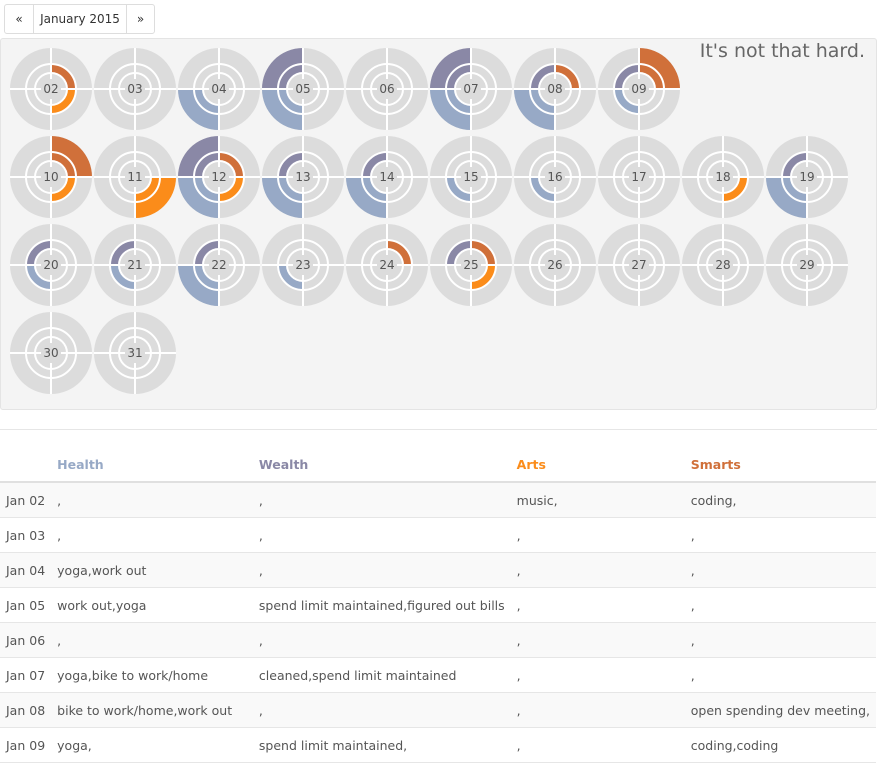 Image resolution: width=877 pixels, height=767 pixels. Describe the element at coordinates (780, 570) in the screenshot. I see `cell-smarts: ,` at that location.